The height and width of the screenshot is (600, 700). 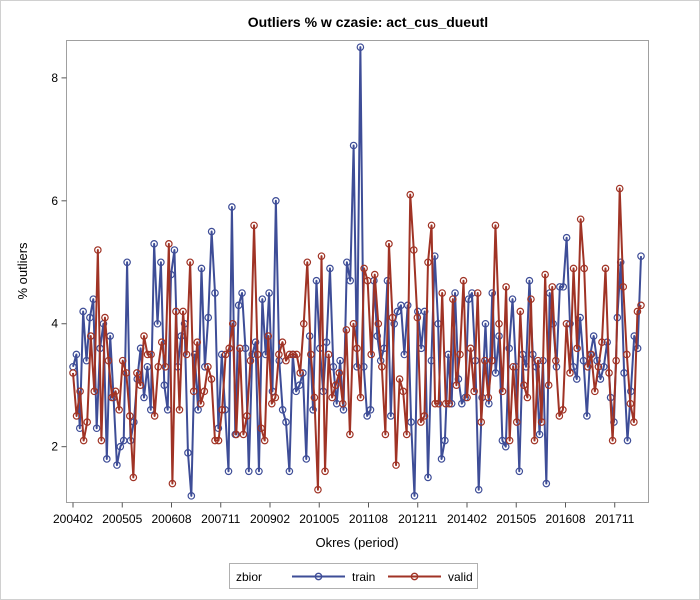 I want to click on y-tick-label: 6, so click(x=54, y=201).